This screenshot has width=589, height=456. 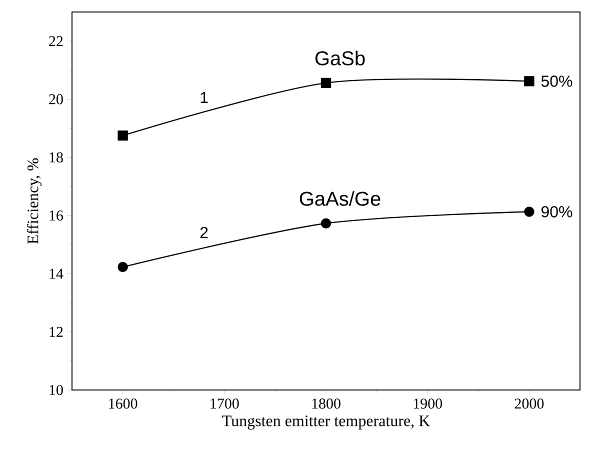 What do you see at coordinates (556, 212) in the screenshot?
I see `annotation: 90%` at bounding box center [556, 212].